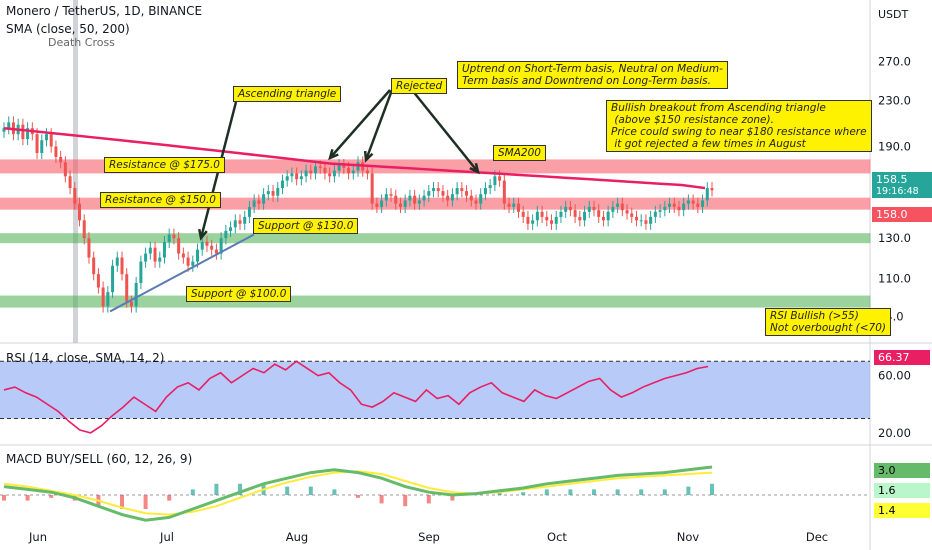 The image size is (932, 550). What do you see at coordinates (99, 459) in the screenshot?
I see `macd-label: MACD BUY/SELL (60, 12, 26, 9)` at bounding box center [99, 459].